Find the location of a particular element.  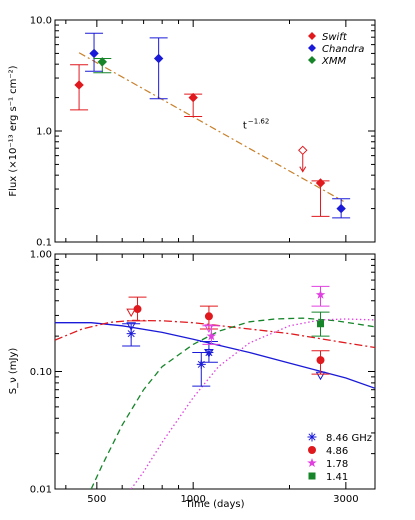

y-tick-label: 1.0 is located at coordinates (44, 132).